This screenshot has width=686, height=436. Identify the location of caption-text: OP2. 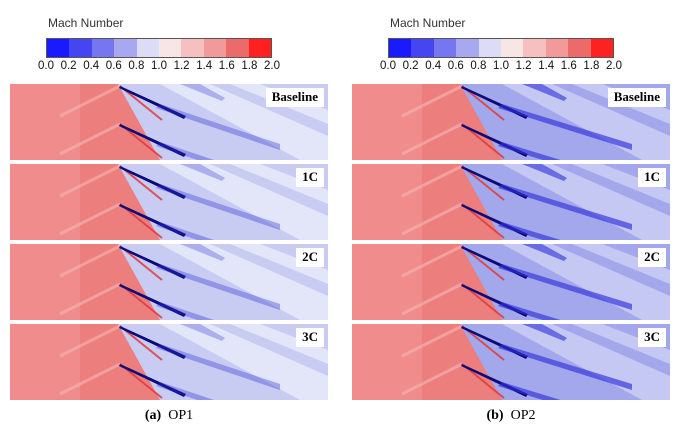
(523, 415).